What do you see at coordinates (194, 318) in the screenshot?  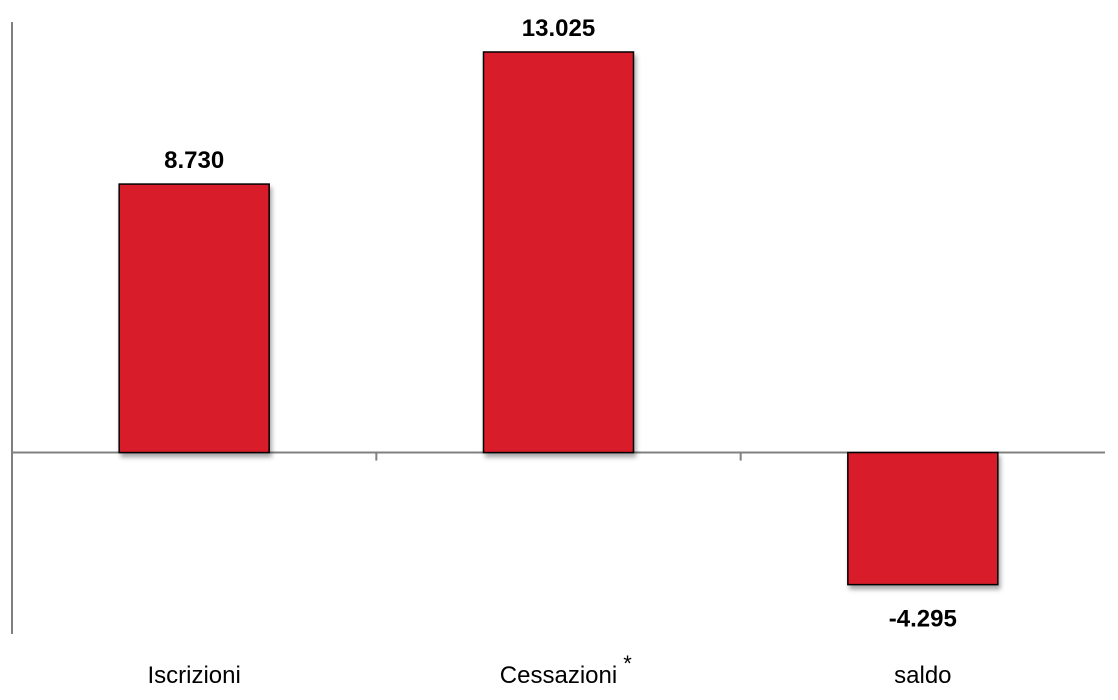 I see `bar-iscrizioni` at bounding box center [194, 318].